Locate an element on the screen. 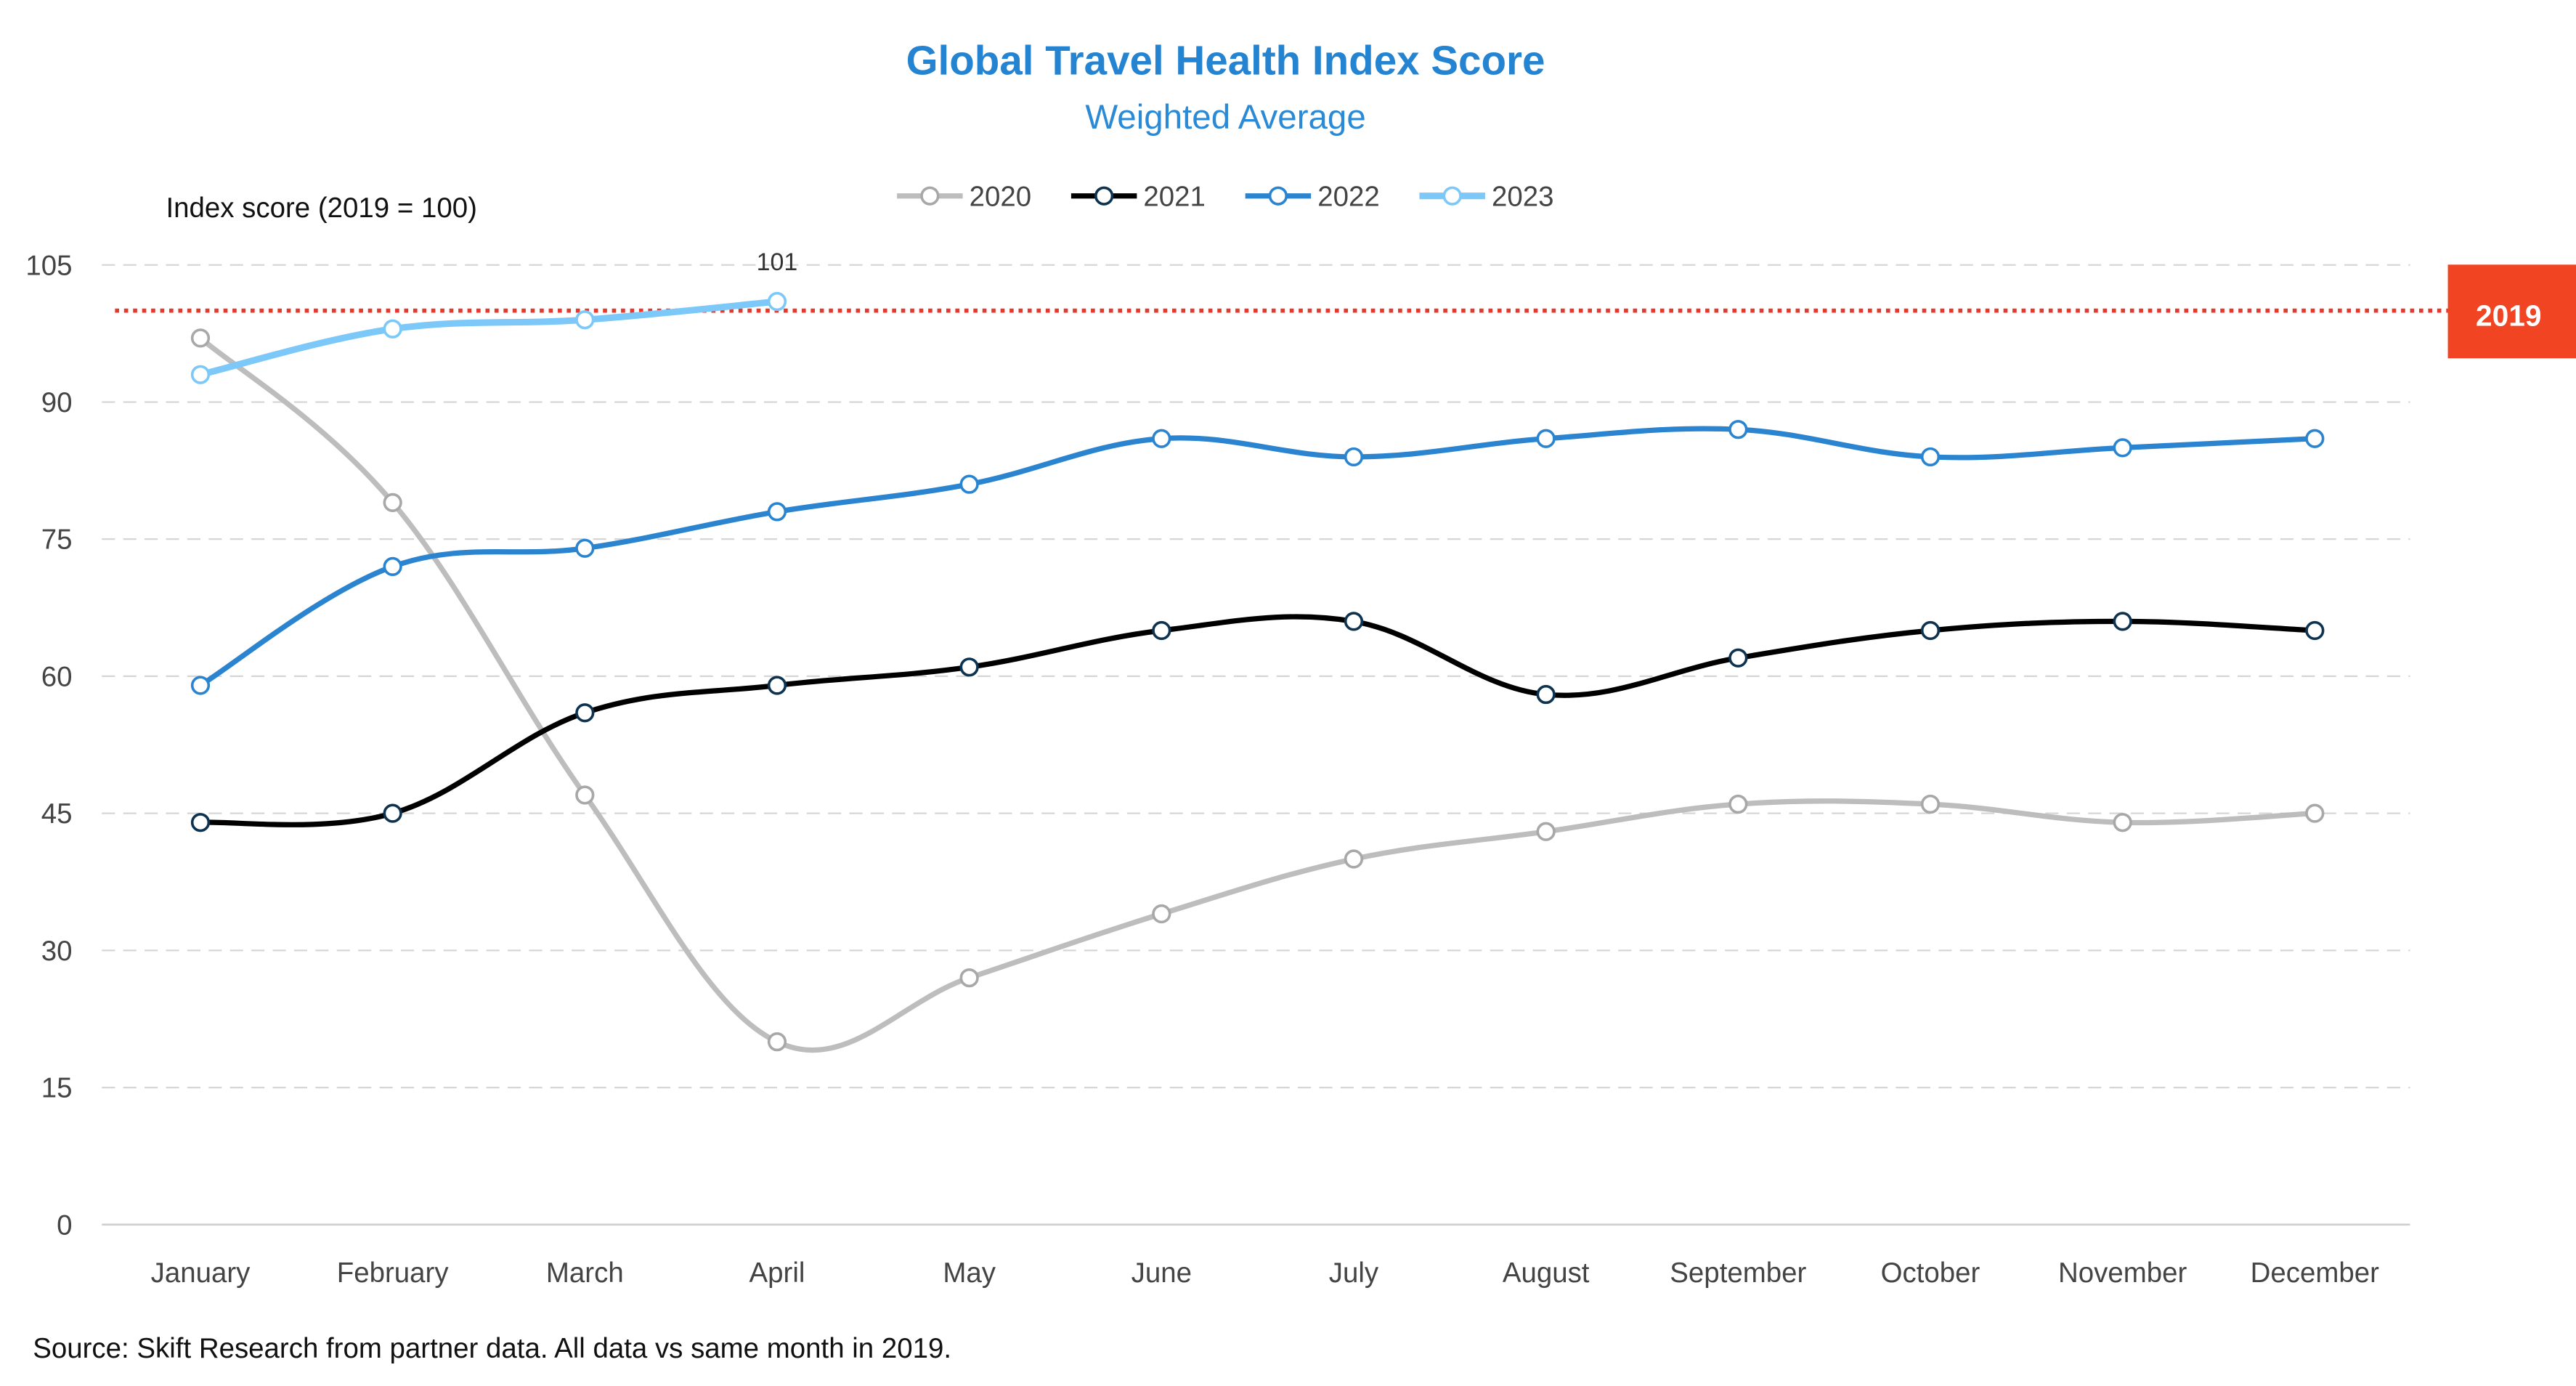 The image size is (2576, 1386). x-tick-label: March is located at coordinates (585, 1273).